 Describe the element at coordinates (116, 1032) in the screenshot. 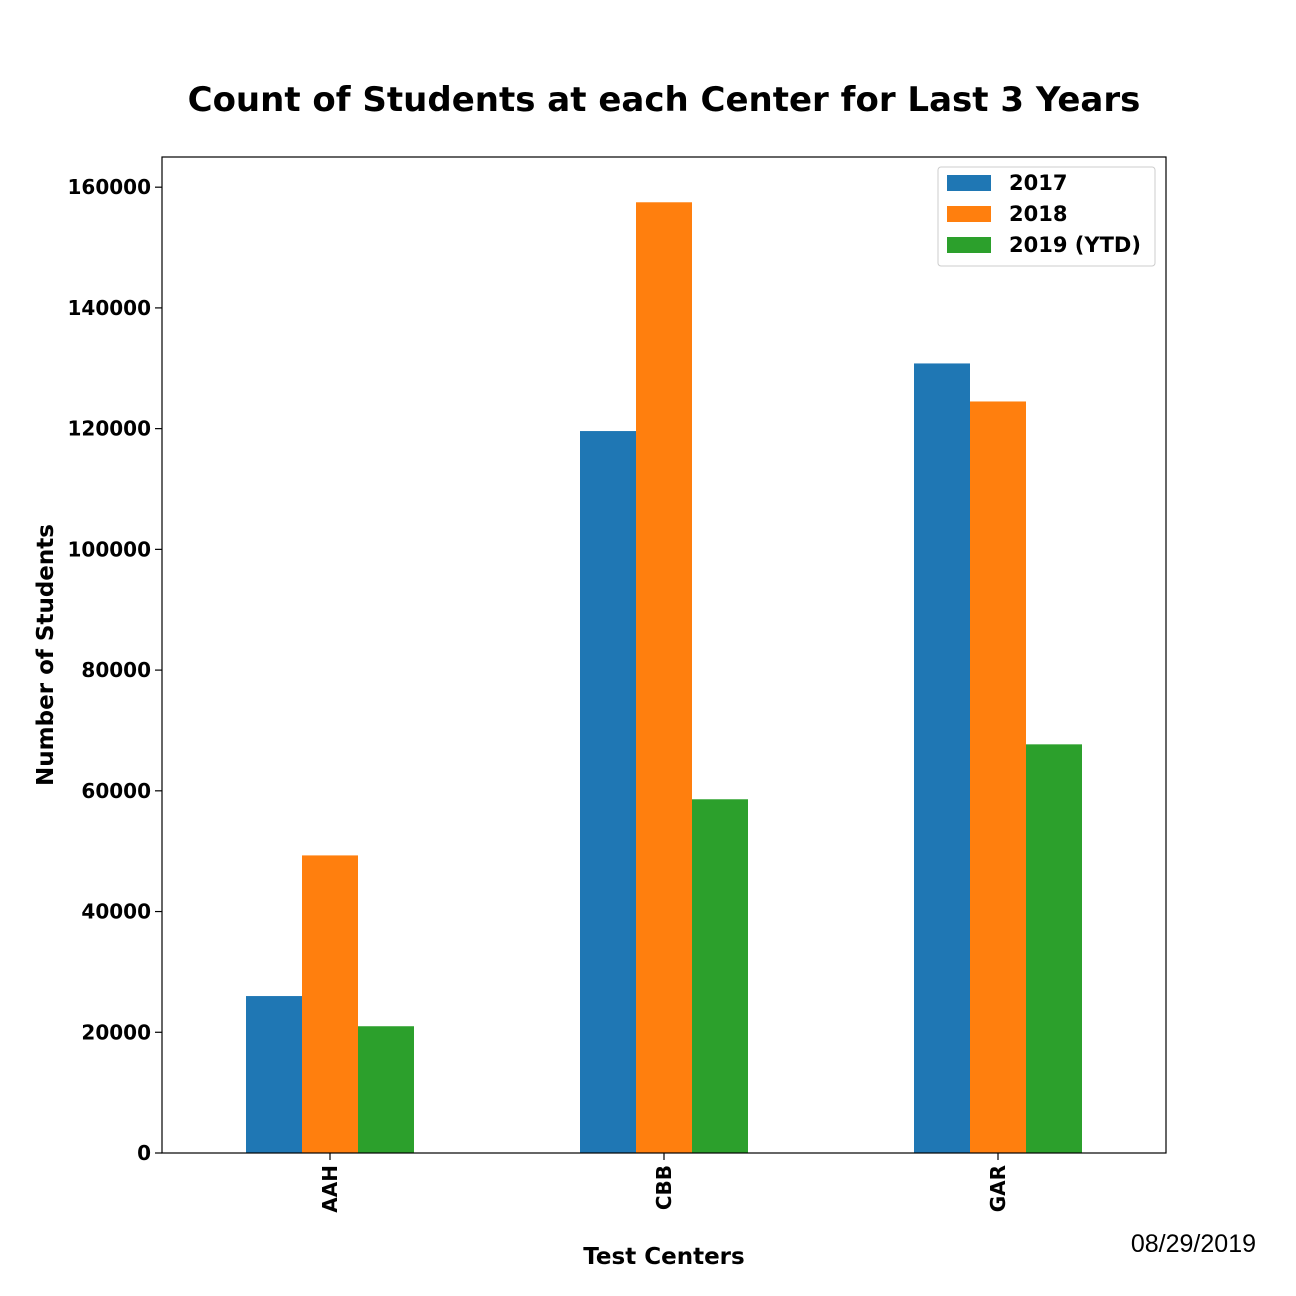

I see `y-tick-label: 20000` at that location.